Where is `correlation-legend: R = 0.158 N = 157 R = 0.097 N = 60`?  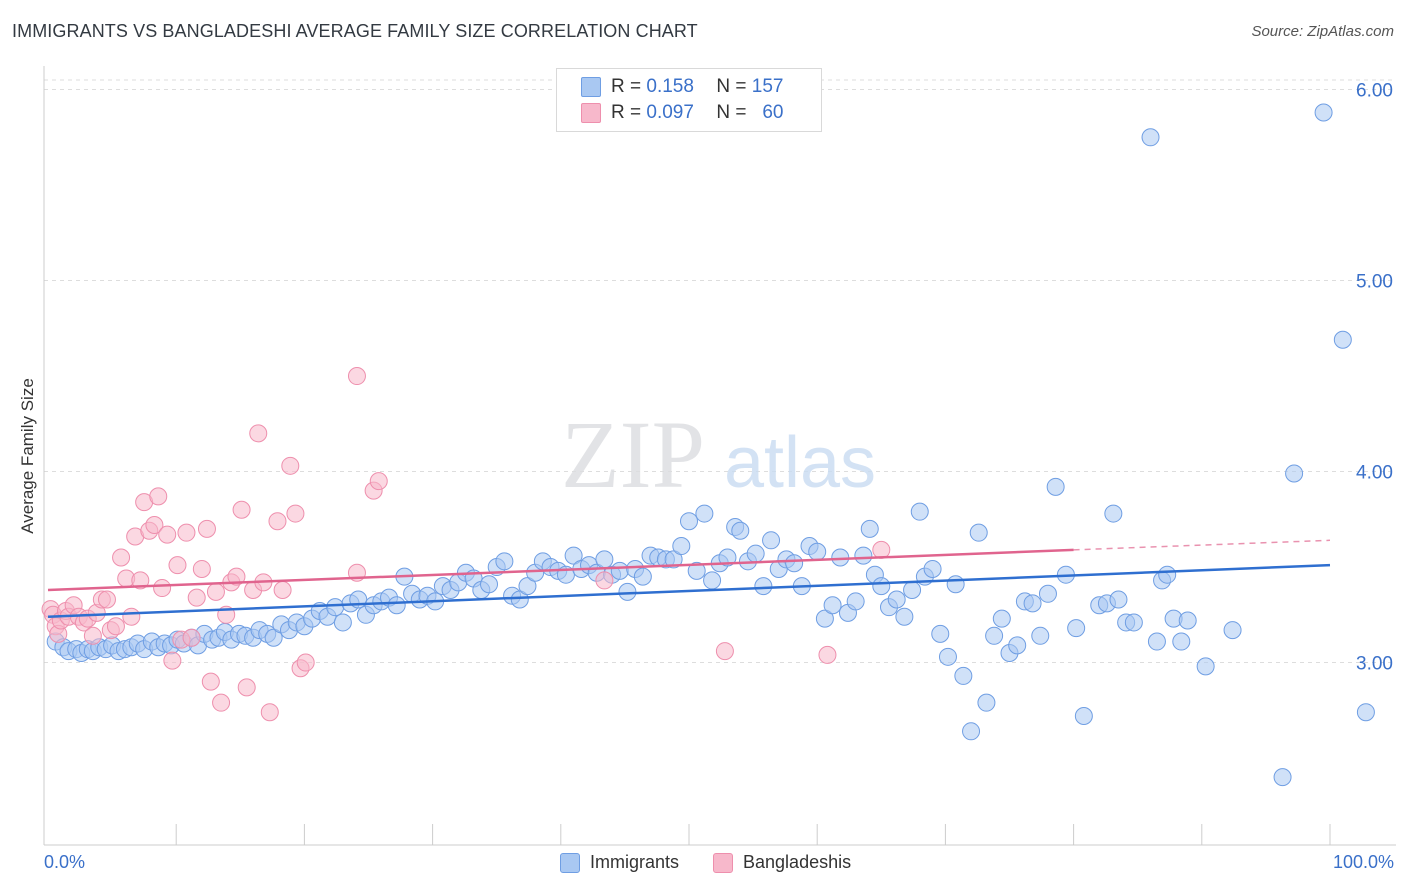
correlation-legend: R = 0.158 N = 157 R = 0.097 N = 60 is located at coordinates (689, 100).